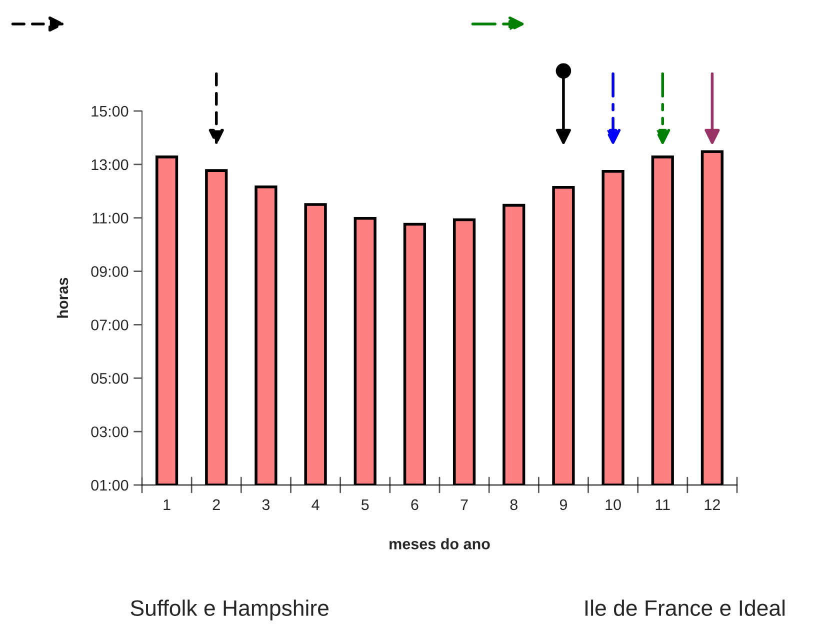 This screenshot has width=820, height=624. What do you see at coordinates (613, 504) in the screenshot?
I see `x-tick-label: 10` at bounding box center [613, 504].